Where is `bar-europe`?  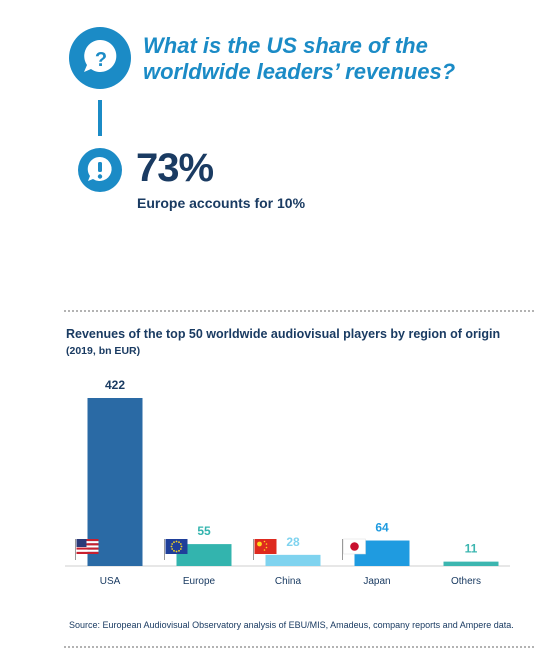 bar-europe is located at coordinates (204, 555).